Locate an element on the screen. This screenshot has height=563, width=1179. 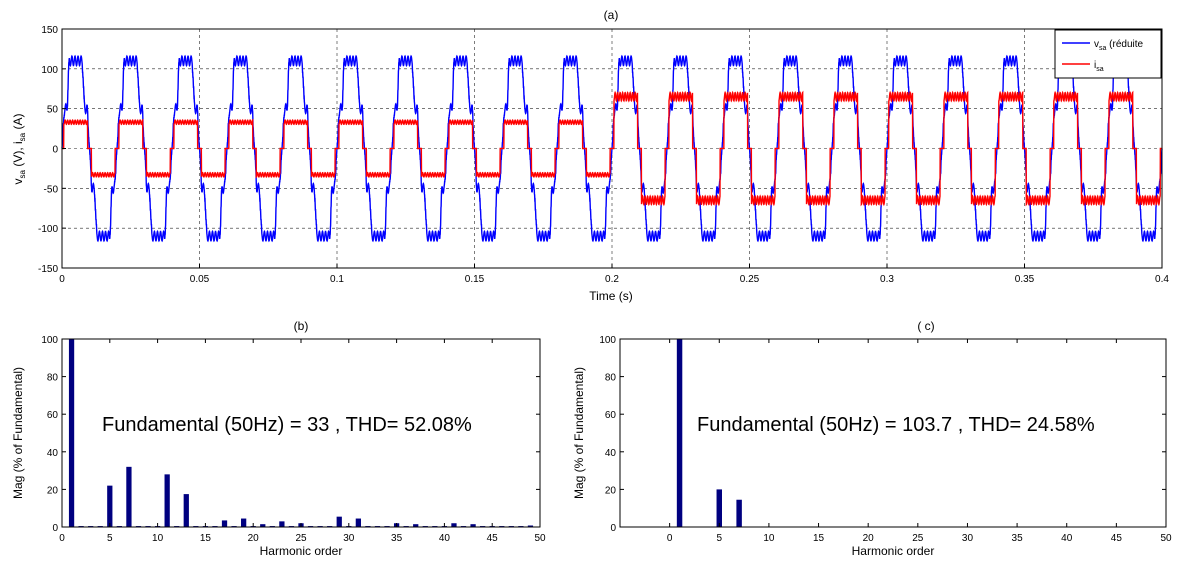
panel-a-xtick-label: 0.35 is located at coordinates (1025, 279).